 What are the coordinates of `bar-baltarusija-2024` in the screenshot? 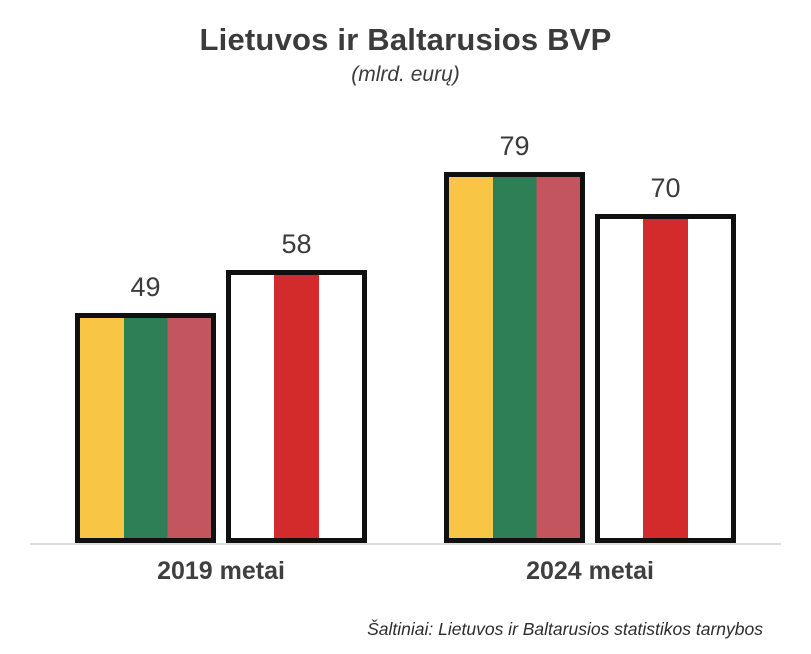 It's located at (665, 378).